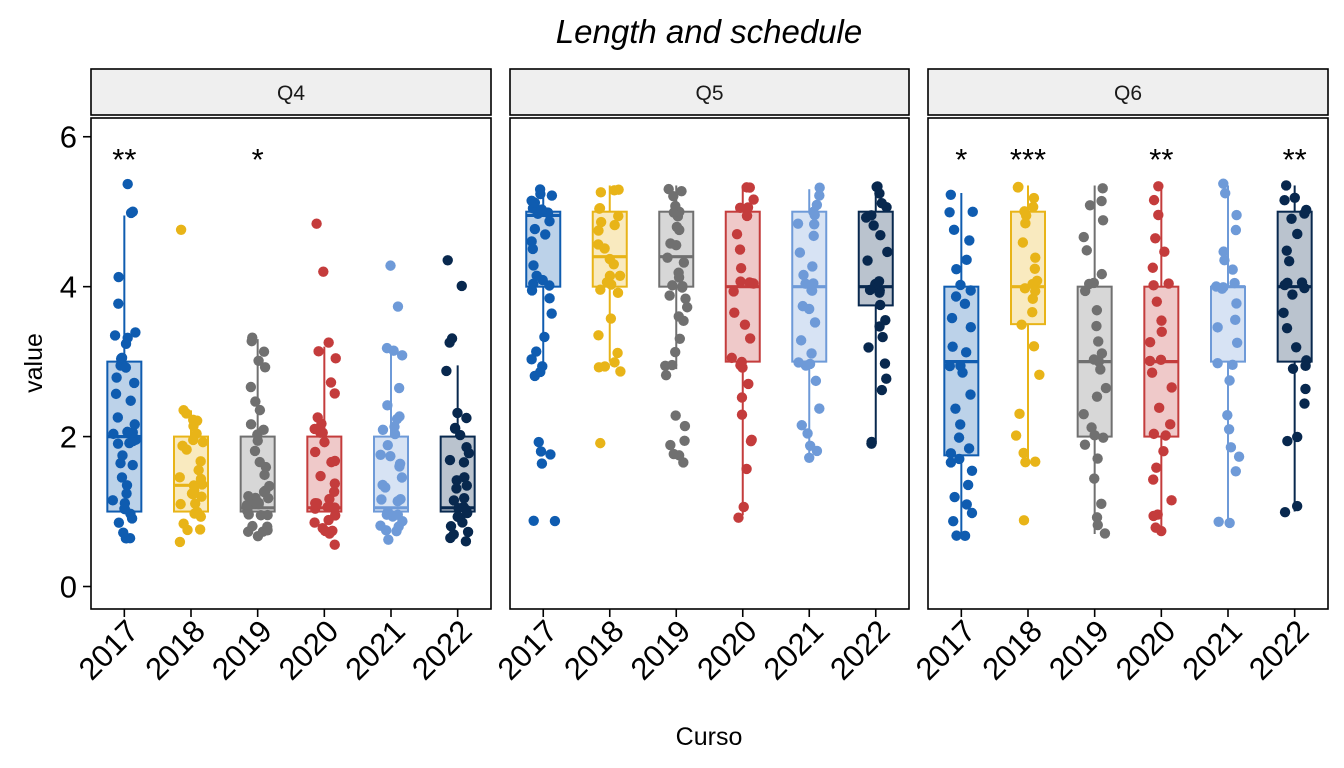 The image size is (1344, 768). Describe the element at coordinates (242, 650) in the screenshot. I see `x-tick-label: 2019` at that location.